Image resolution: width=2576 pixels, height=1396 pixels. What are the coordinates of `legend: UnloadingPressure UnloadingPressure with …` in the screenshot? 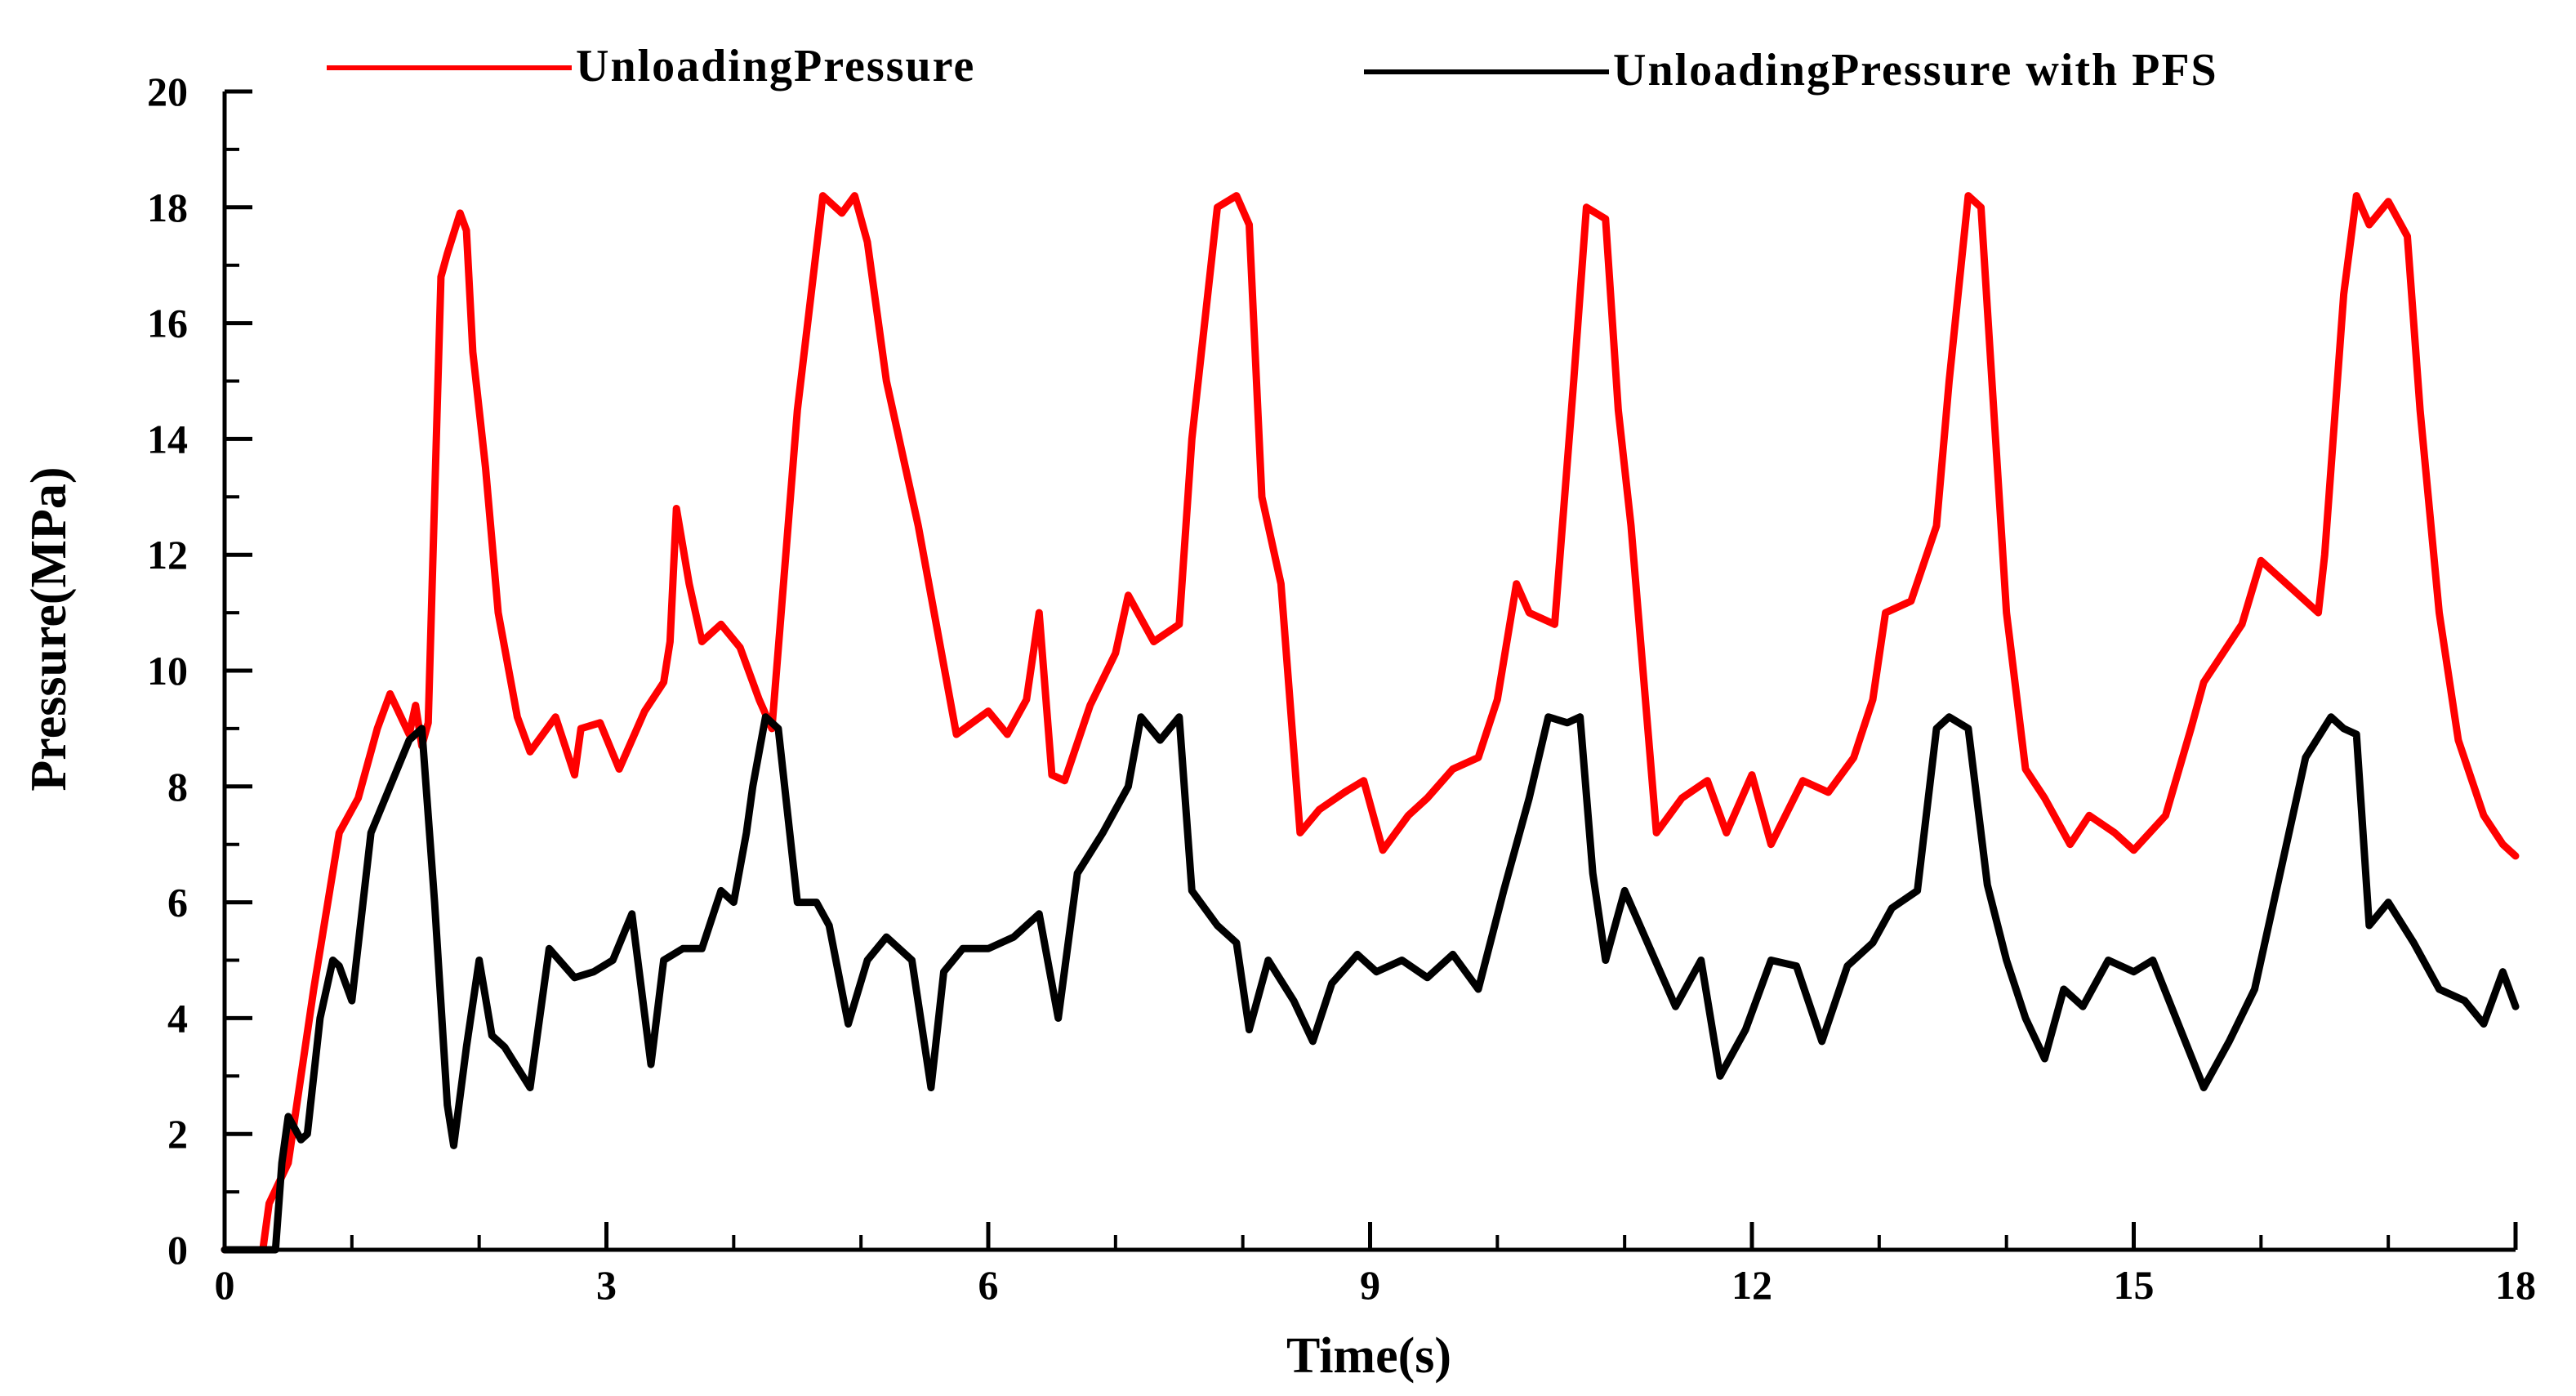 It's located at (1272, 68).